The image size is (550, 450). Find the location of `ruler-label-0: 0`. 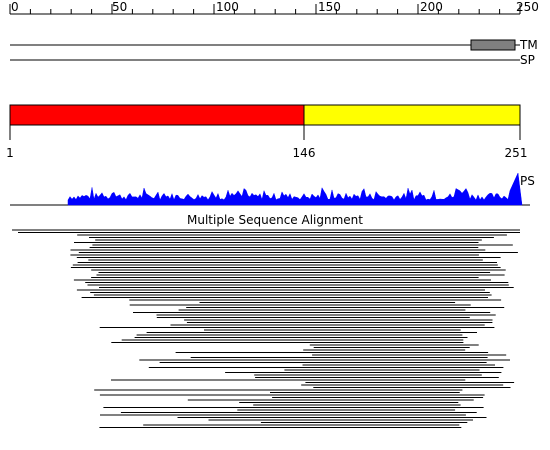

ruler-label-0: 0 is located at coordinates (15, 7).